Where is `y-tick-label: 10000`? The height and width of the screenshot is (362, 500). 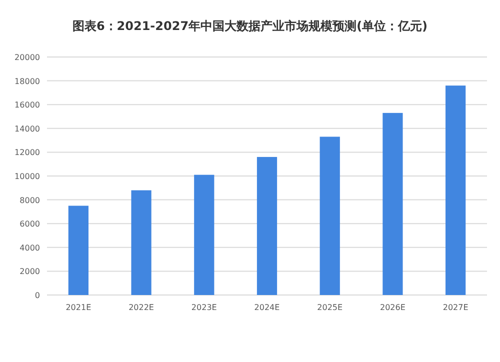 y-tick-label: 10000 is located at coordinates (27, 176).